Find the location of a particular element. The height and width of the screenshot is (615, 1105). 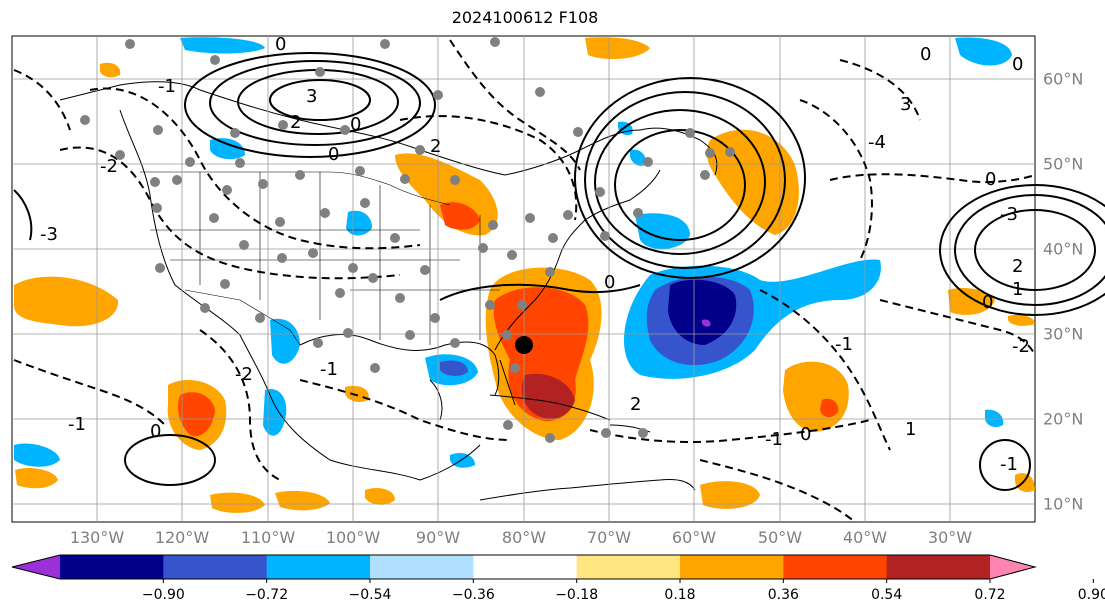

lon-label: 100°W is located at coordinates (353, 537).